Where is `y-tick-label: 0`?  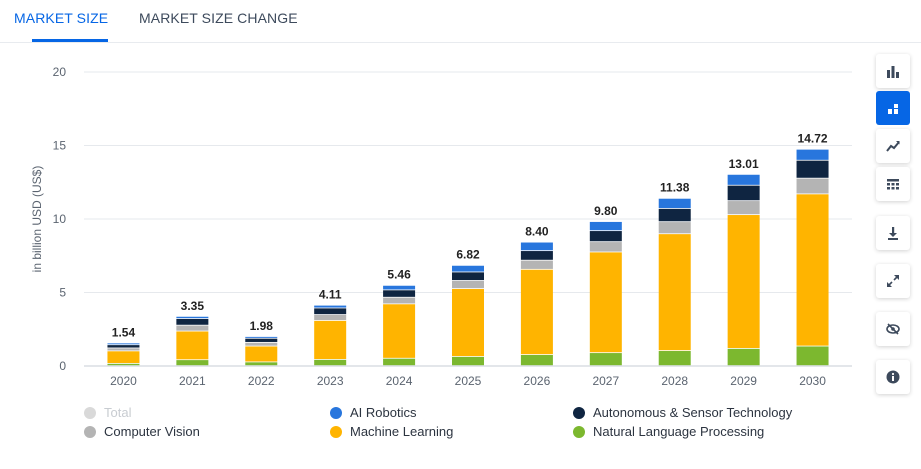
y-tick-label: 0 is located at coordinates (62, 366).